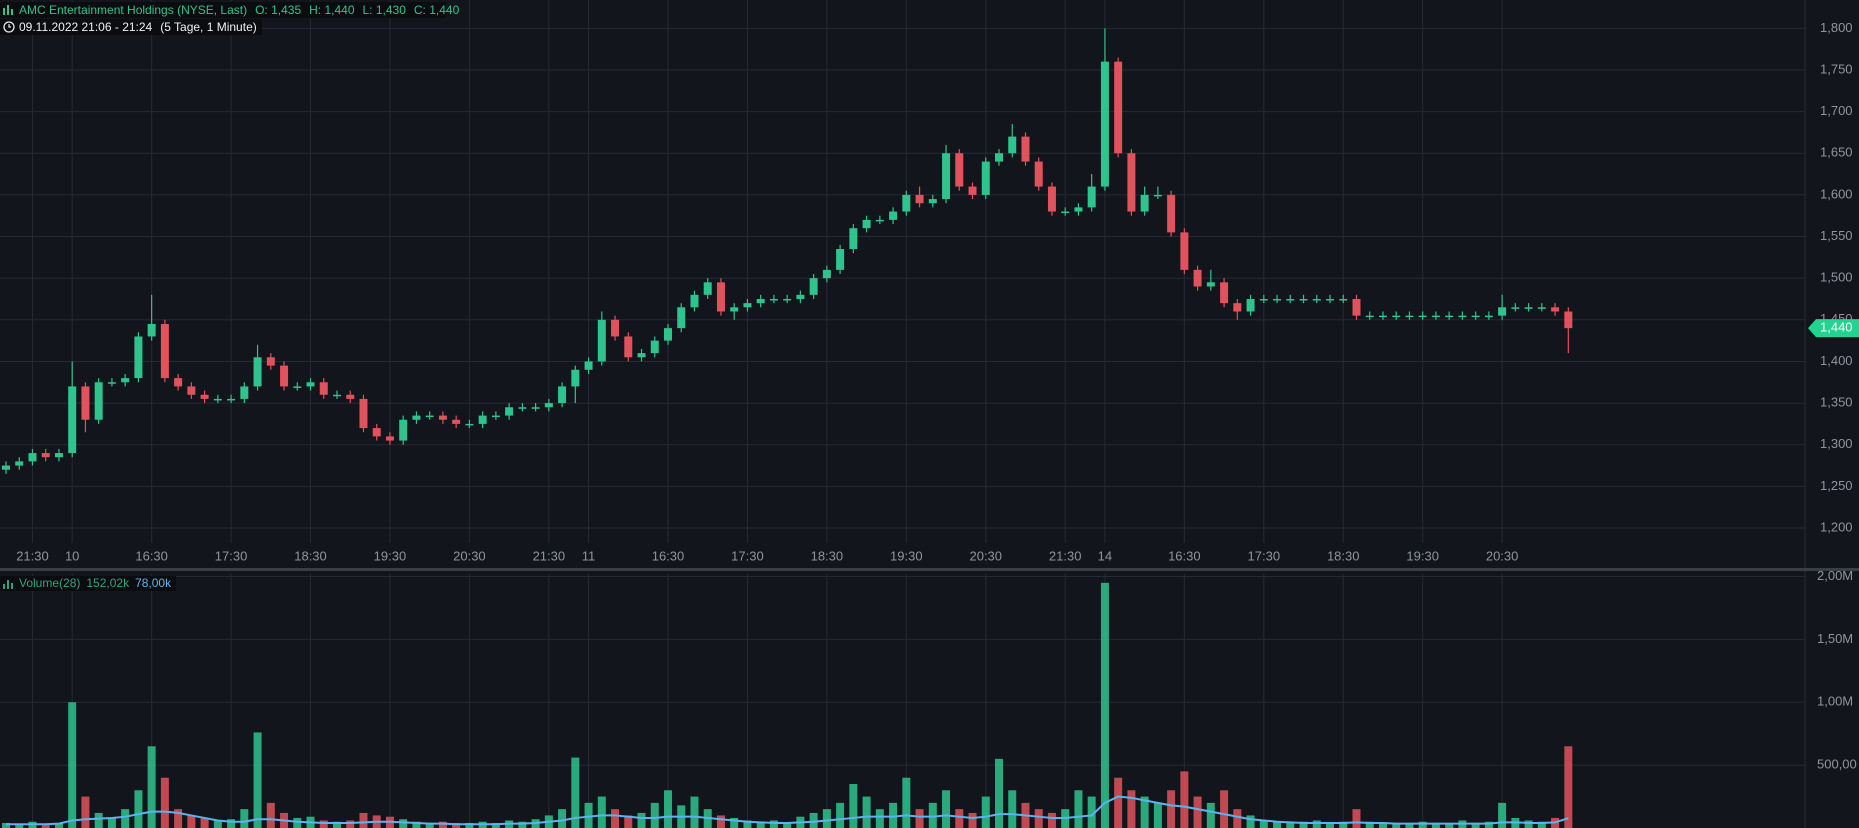  What do you see at coordinates (133, 10) in the screenshot?
I see `instrument: AMC Entertainment Holdings (NYSE, Last)` at bounding box center [133, 10].